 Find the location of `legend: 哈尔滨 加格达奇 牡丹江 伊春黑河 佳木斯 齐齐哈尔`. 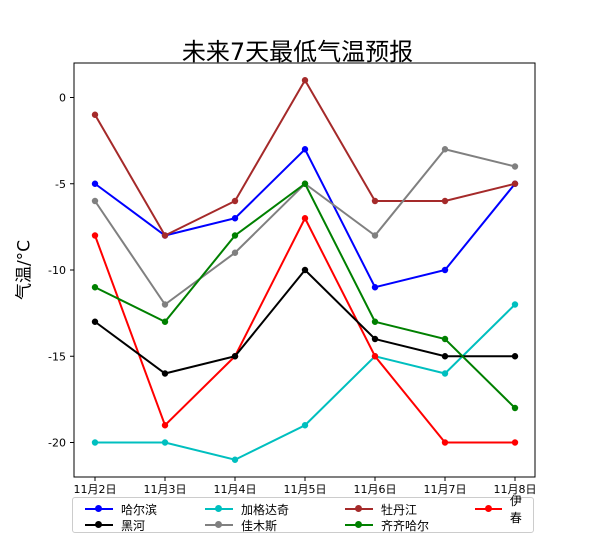

legend: 哈尔滨 加格达奇 牡丹江 伊春黑河 佳木斯 齐齐哈尔 is located at coordinates (303, 513).